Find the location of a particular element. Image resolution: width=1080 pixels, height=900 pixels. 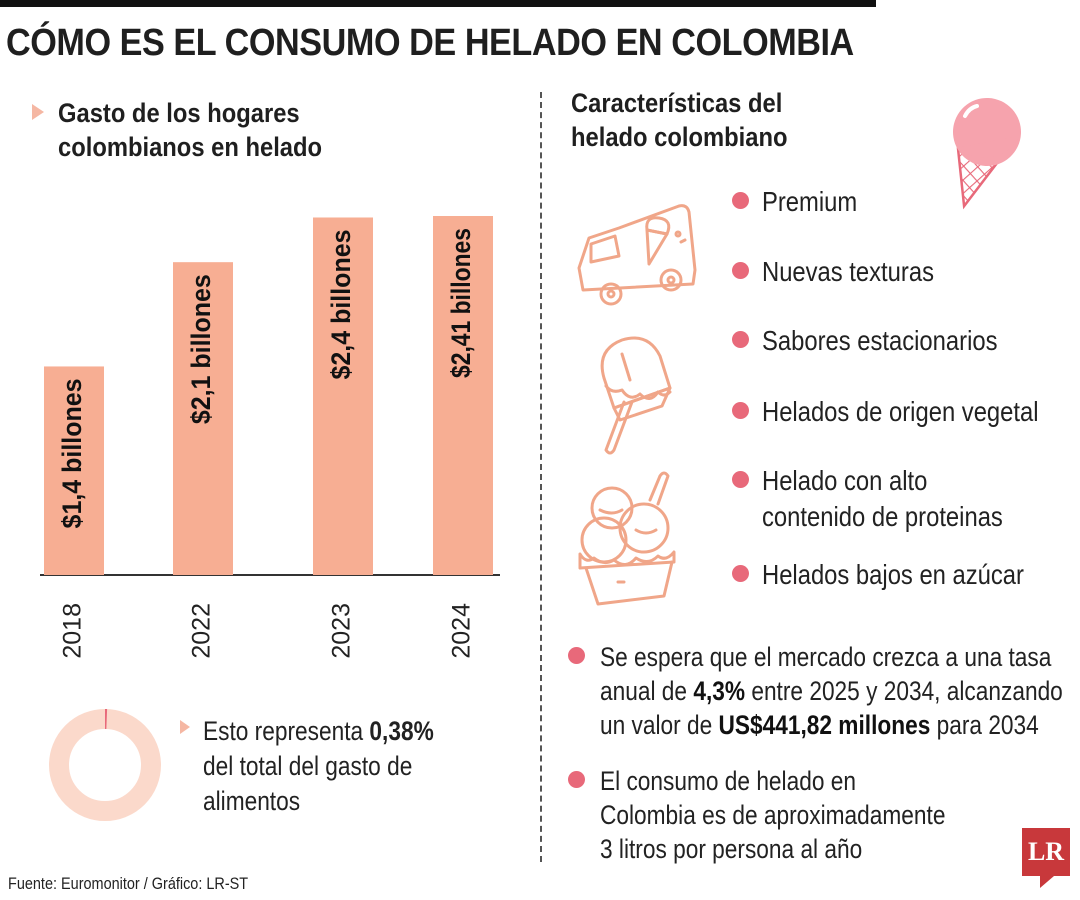

share-prefix: Esto representa is located at coordinates (286, 731).